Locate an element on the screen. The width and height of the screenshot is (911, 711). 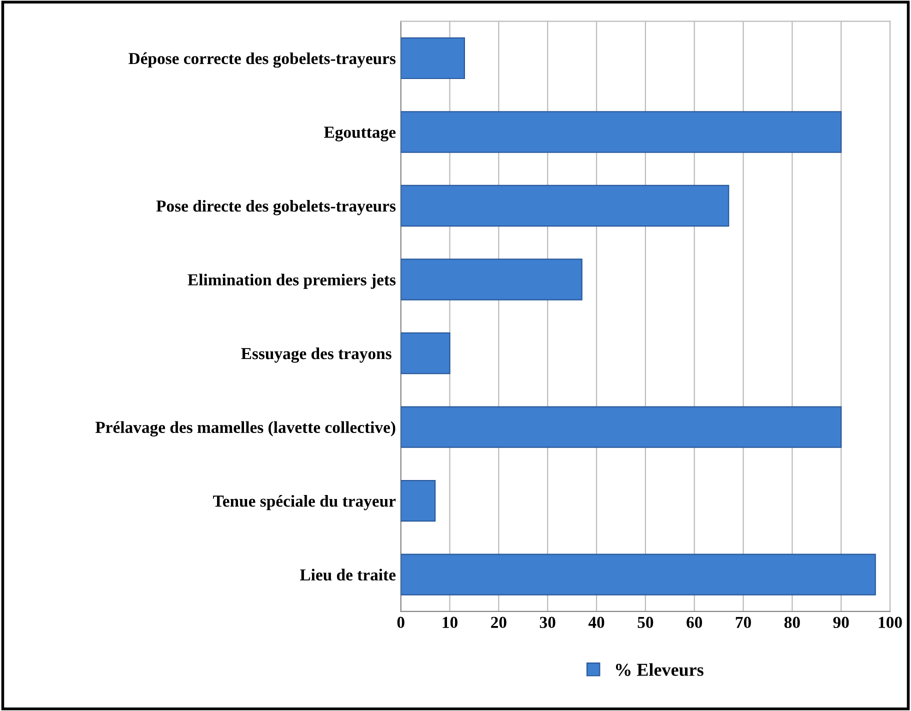
y-tick-label: Dépose correcte des gobelets-trayeurs is located at coordinates (262, 60).